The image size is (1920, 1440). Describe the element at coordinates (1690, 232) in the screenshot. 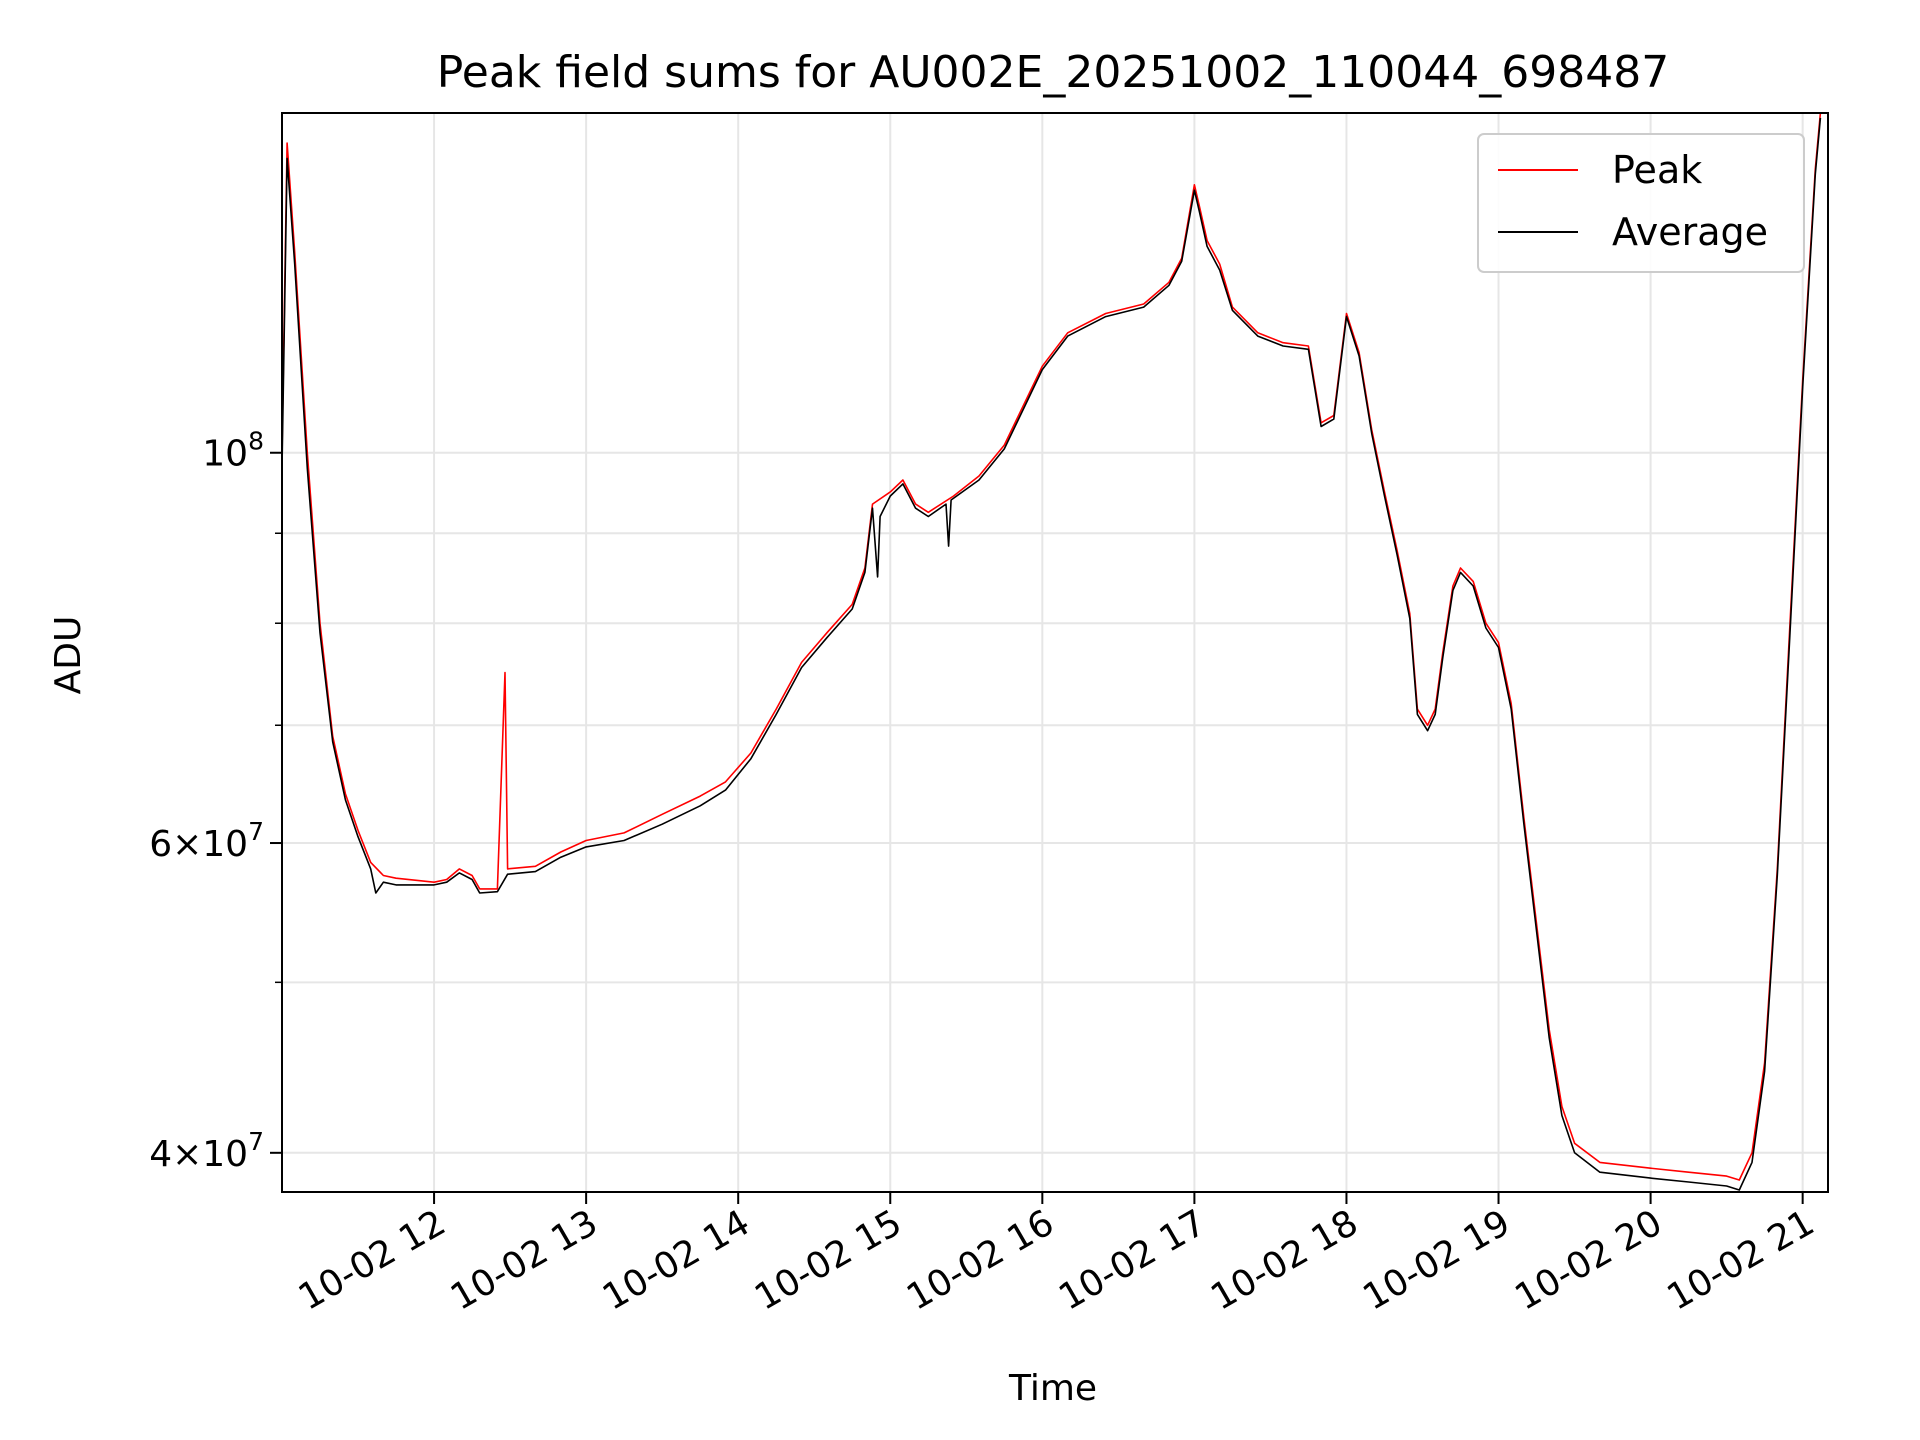

I see `legend-label-average: Average` at that location.